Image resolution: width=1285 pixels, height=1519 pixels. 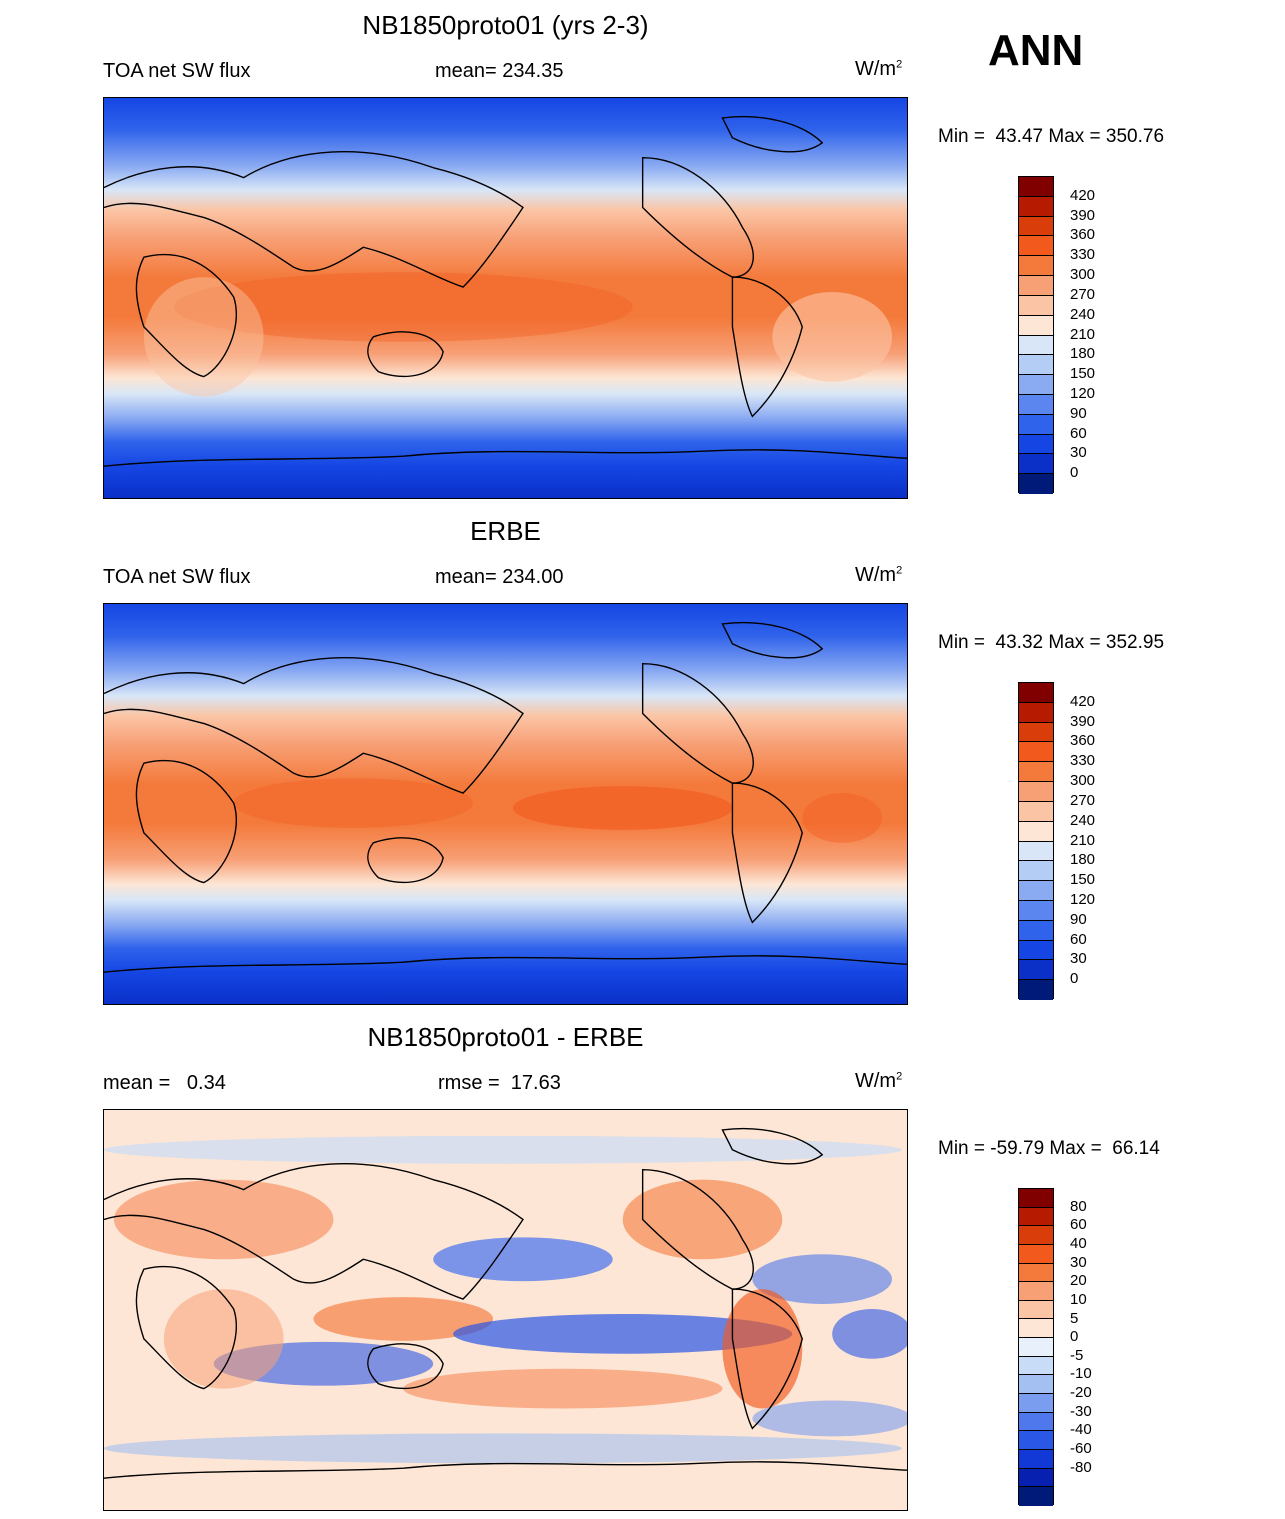 I want to click on panel-1-coastlines, so click(x=505, y=291).